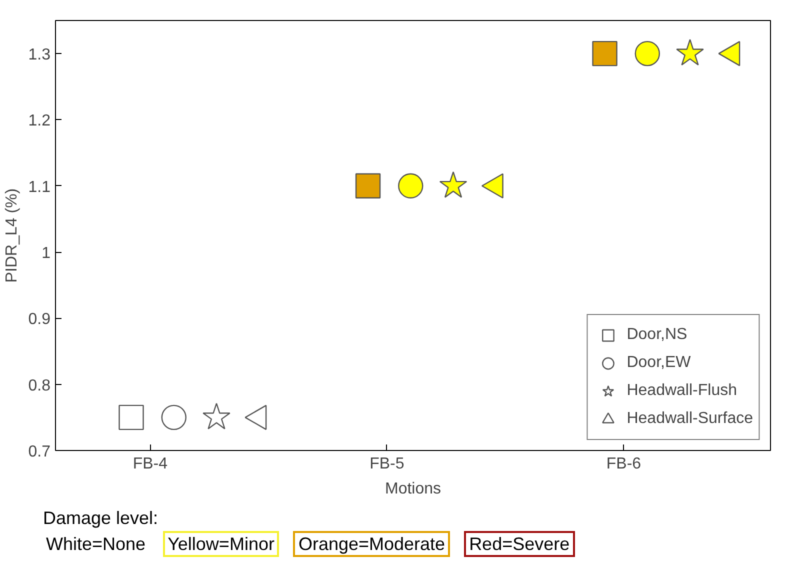 This screenshot has width=786, height=567. What do you see at coordinates (387, 464) in the screenshot?
I see `x-tick-label: FB-5` at bounding box center [387, 464].